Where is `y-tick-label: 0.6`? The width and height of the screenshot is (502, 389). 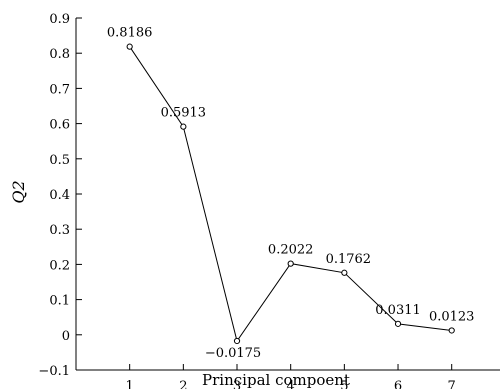
y-tick-label: 0.6 is located at coordinates (59, 125).